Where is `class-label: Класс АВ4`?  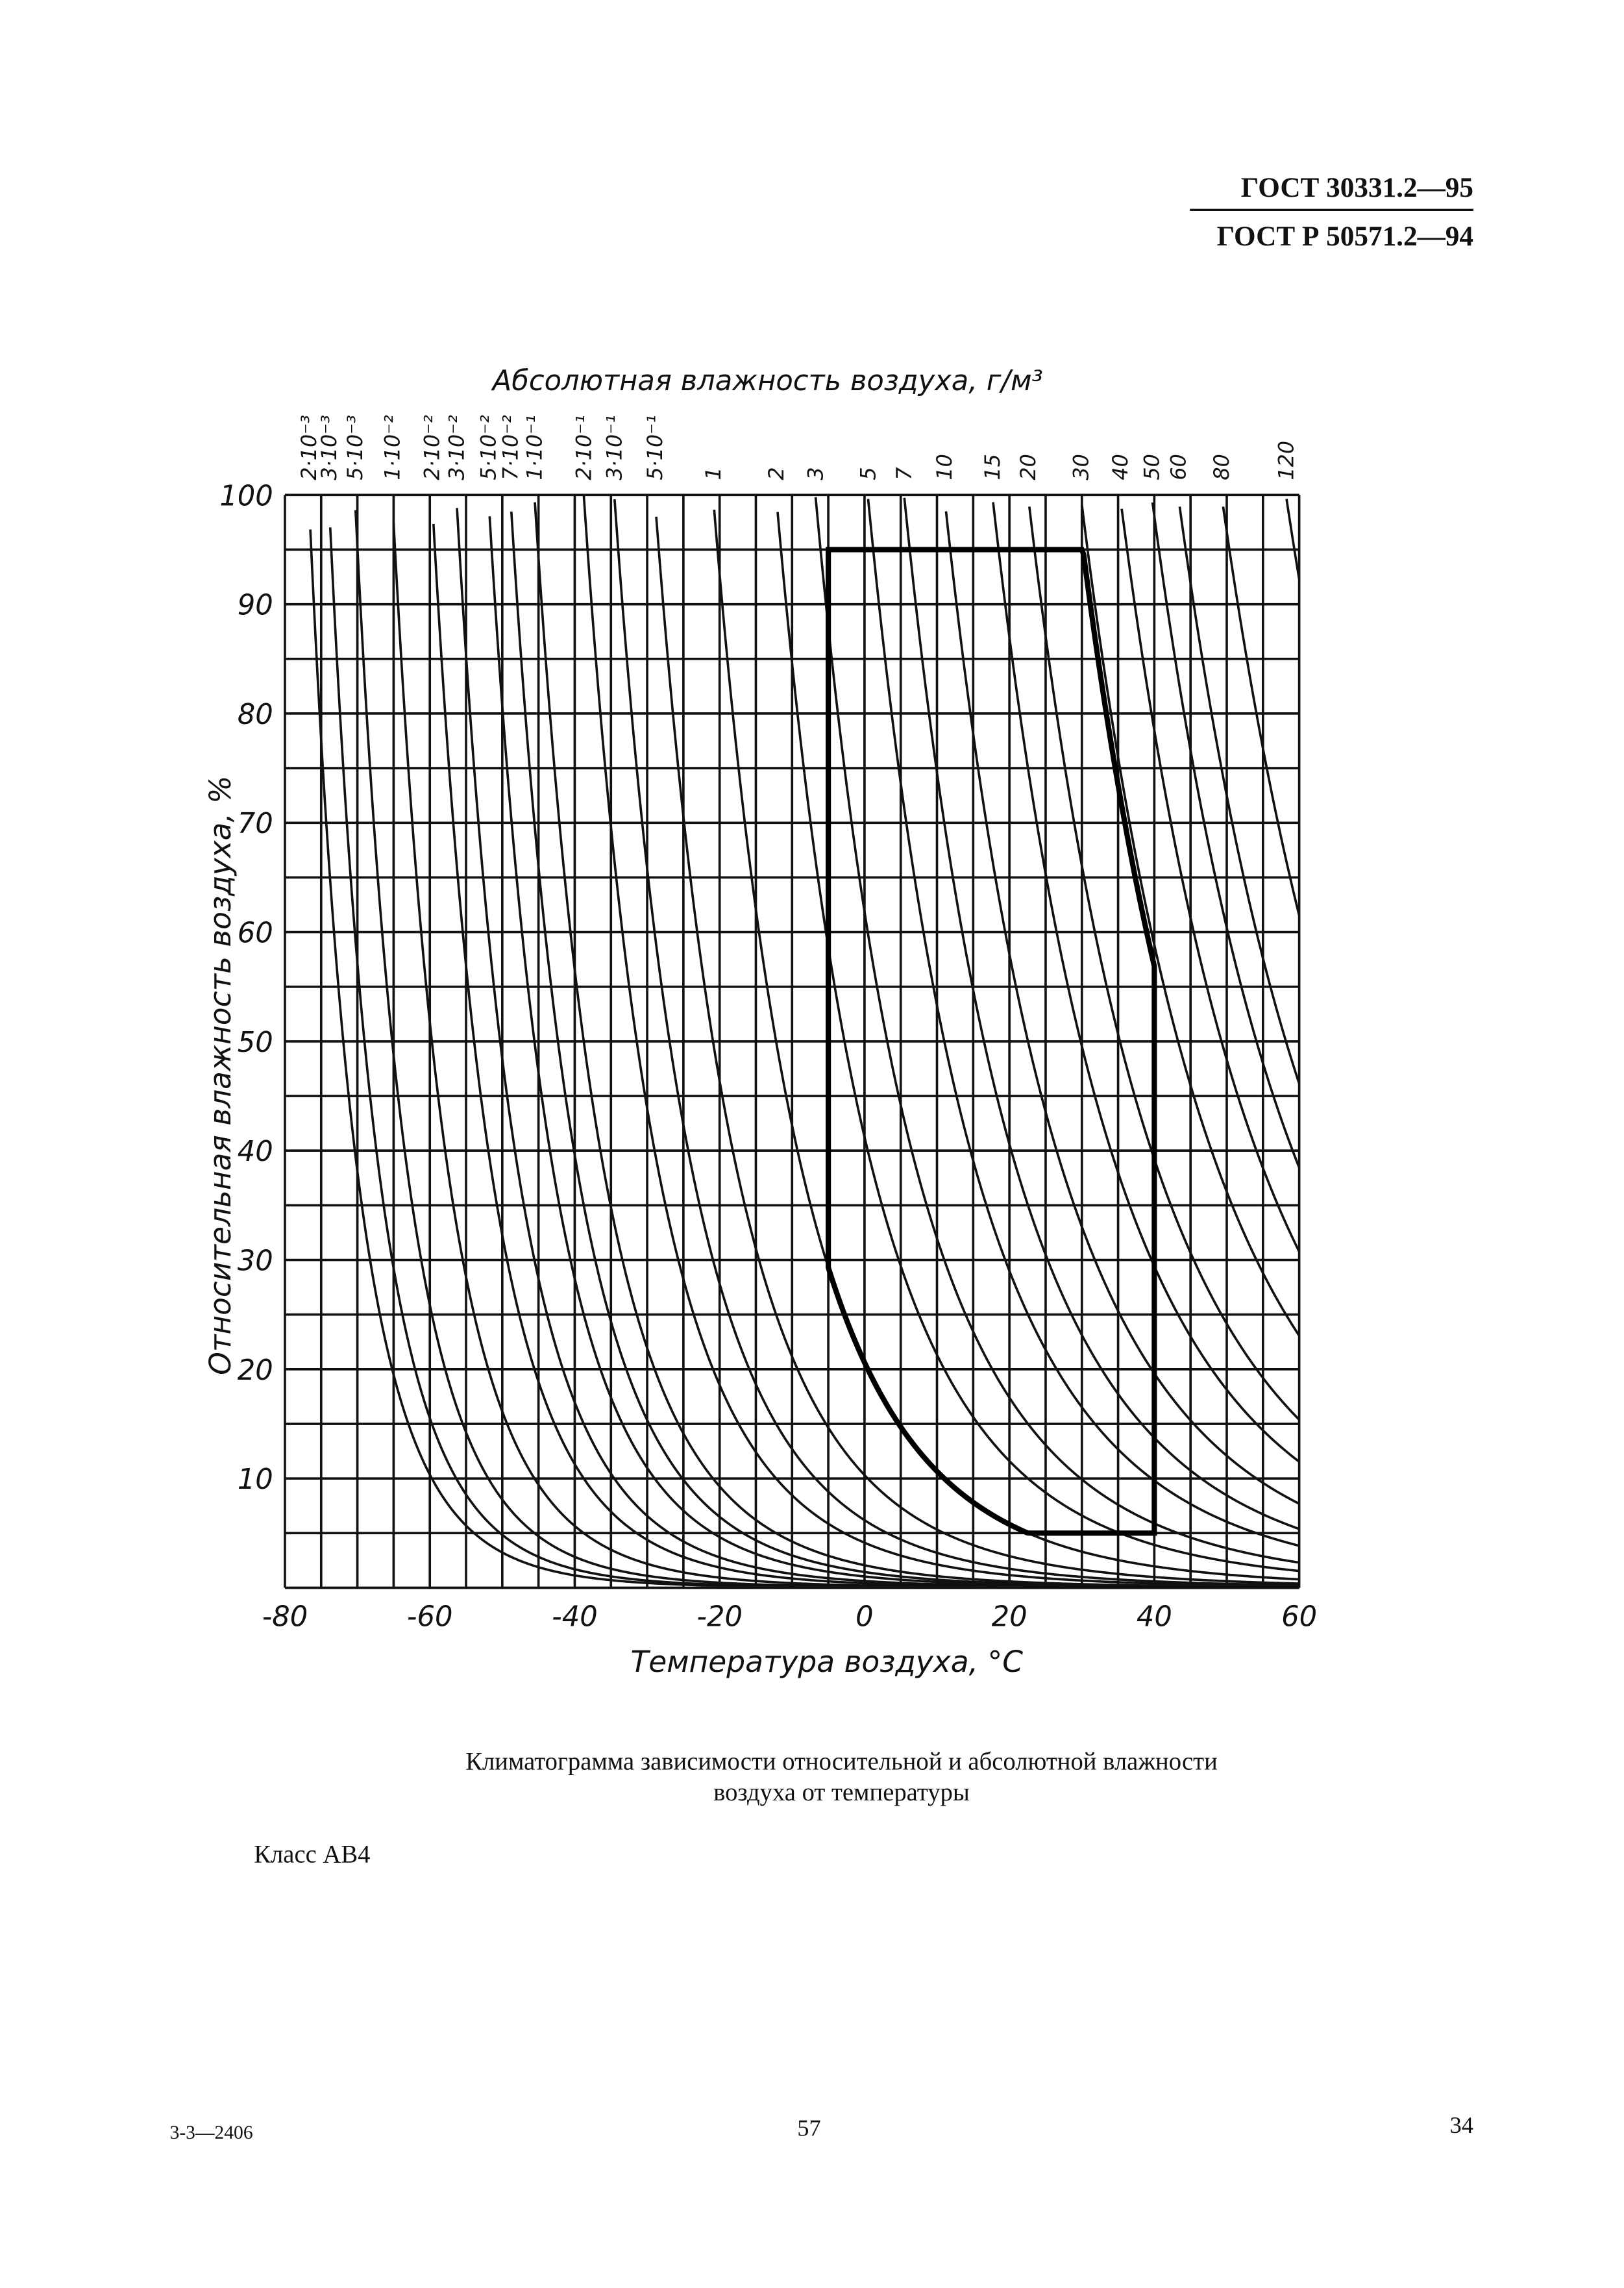
class-label: Класс АВ4 is located at coordinates (312, 1855).